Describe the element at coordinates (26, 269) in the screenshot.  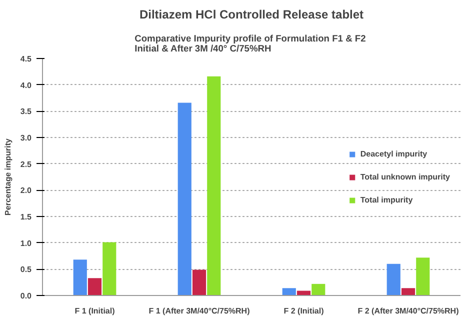
I see `y-tick-label: 0.5` at that location.